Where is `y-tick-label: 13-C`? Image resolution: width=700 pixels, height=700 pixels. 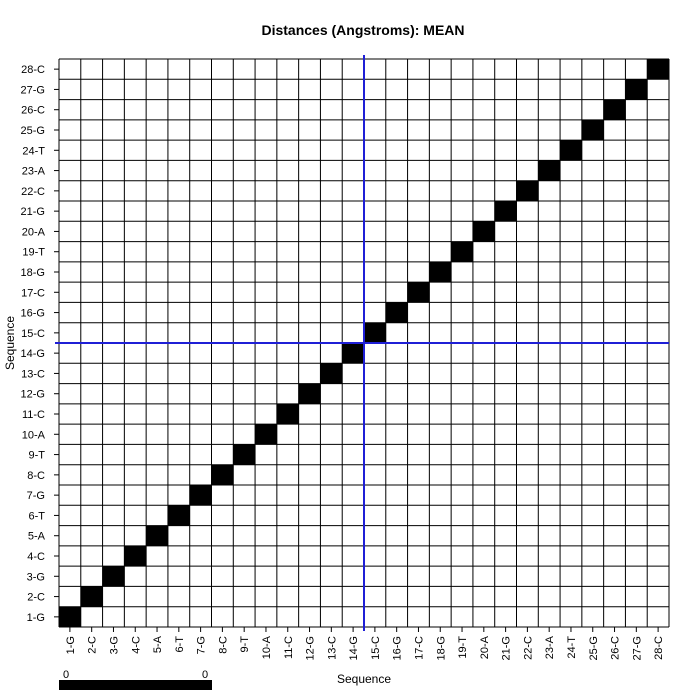
y-tick-label: 13-C is located at coordinates (33, 374).